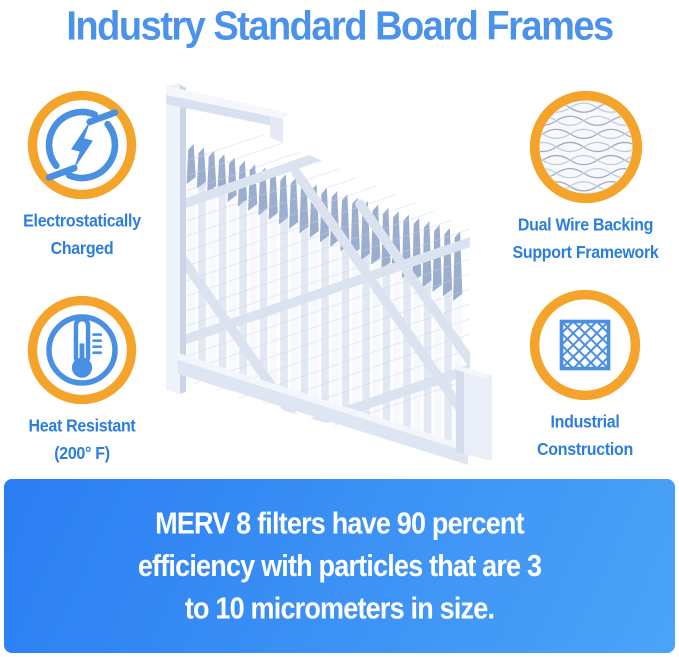 The height and width of the screenshot is (657, 679). Describe the element at coordinates (82, 235) in the screenshot. I see `feature-label-electrostatic: Electrostatically Charged` at that location.